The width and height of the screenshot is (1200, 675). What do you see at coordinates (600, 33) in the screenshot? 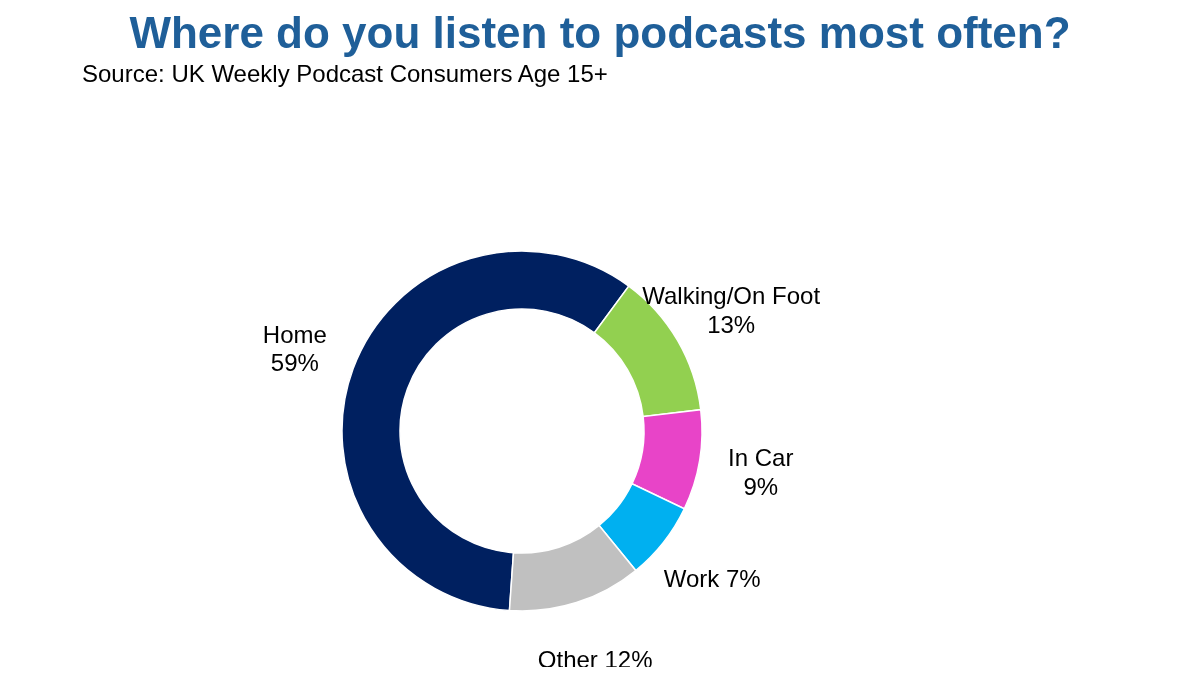
I see `chart-title: Where do you listen to podcasts most often?` at bounding box center [600, 33].